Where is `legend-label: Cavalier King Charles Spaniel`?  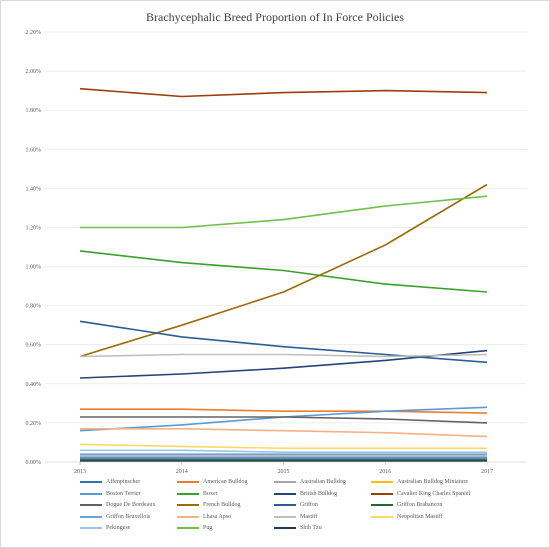
legend-label: Cavalier King Charles Spaniel is located at coordinates (434, 493).